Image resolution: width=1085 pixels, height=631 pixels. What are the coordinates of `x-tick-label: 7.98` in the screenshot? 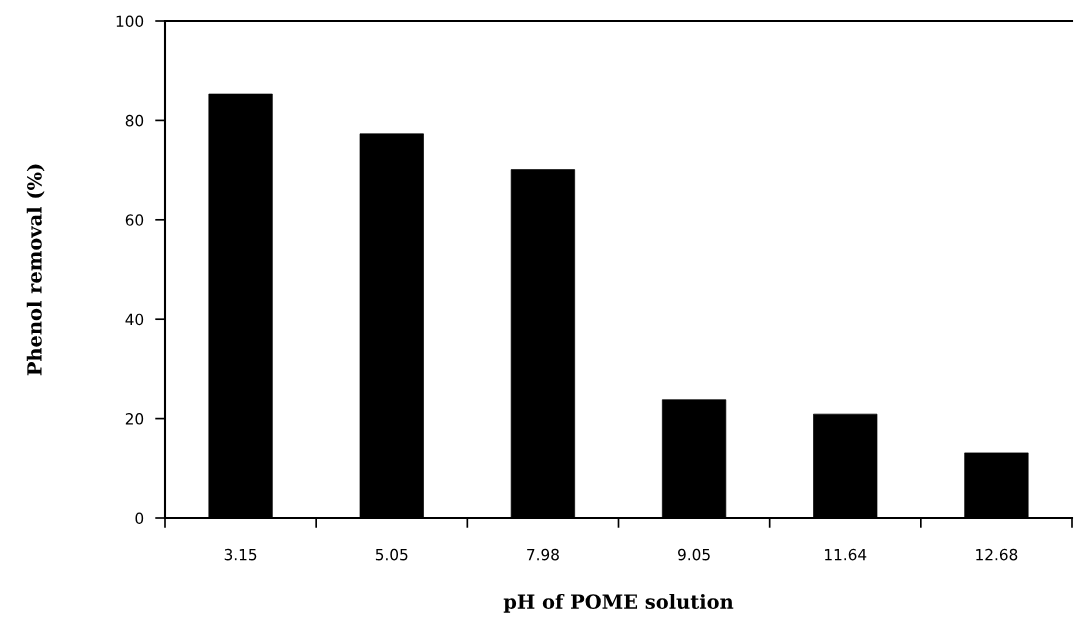 It's located at (543, 554).